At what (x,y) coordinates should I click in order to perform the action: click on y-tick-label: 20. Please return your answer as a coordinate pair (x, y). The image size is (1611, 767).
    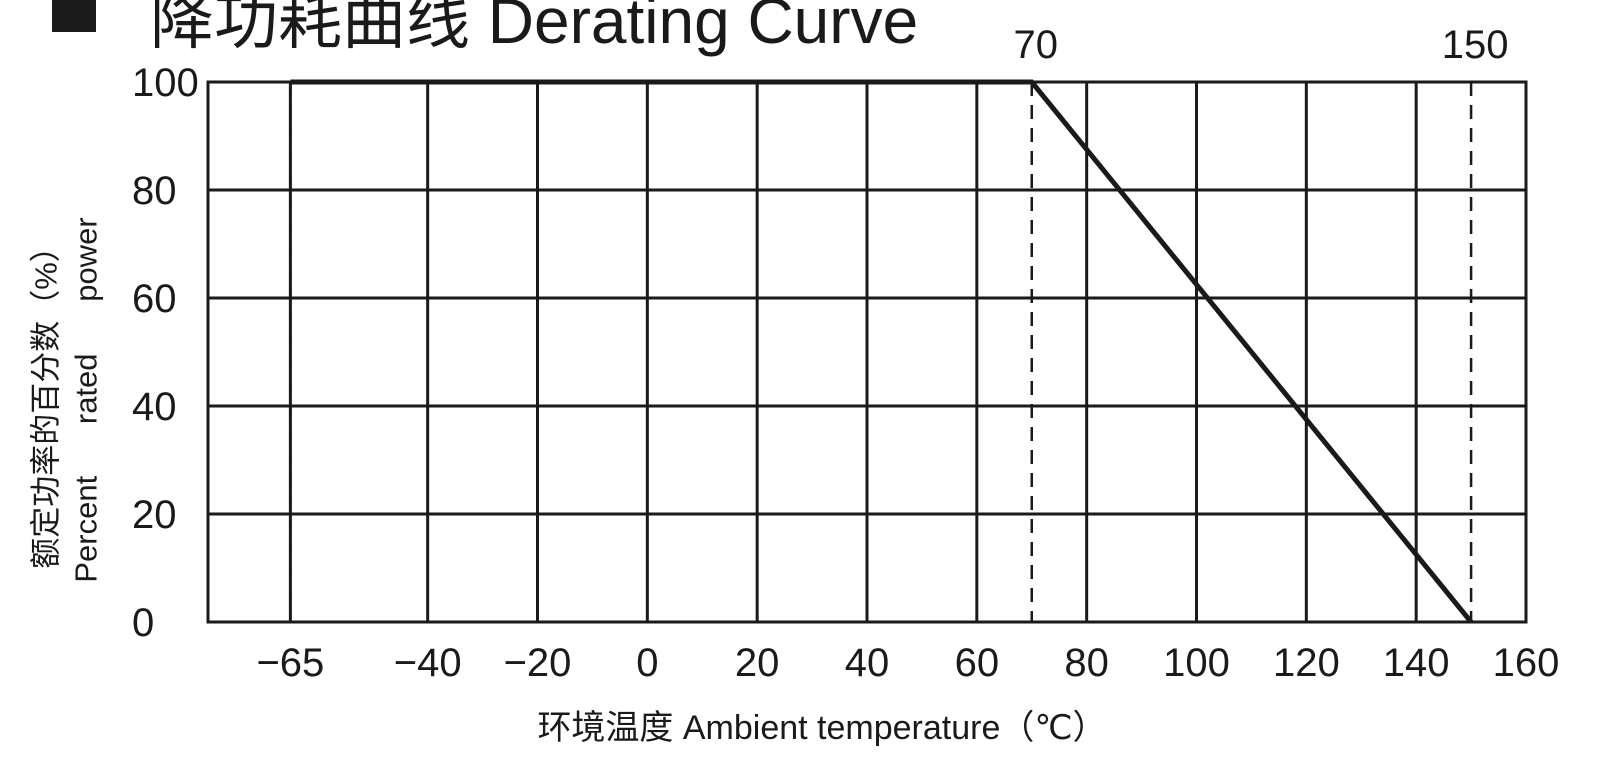
    Looking at the image, I should click on (154, 515).